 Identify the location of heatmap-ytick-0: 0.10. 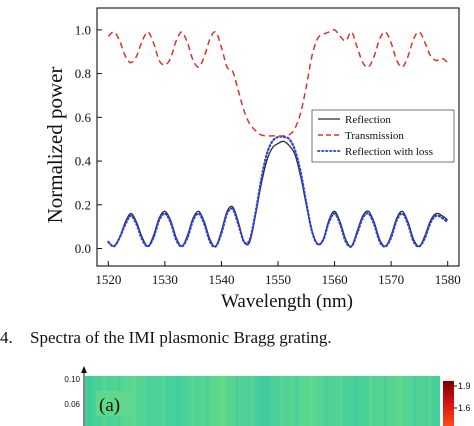
(72, 379).